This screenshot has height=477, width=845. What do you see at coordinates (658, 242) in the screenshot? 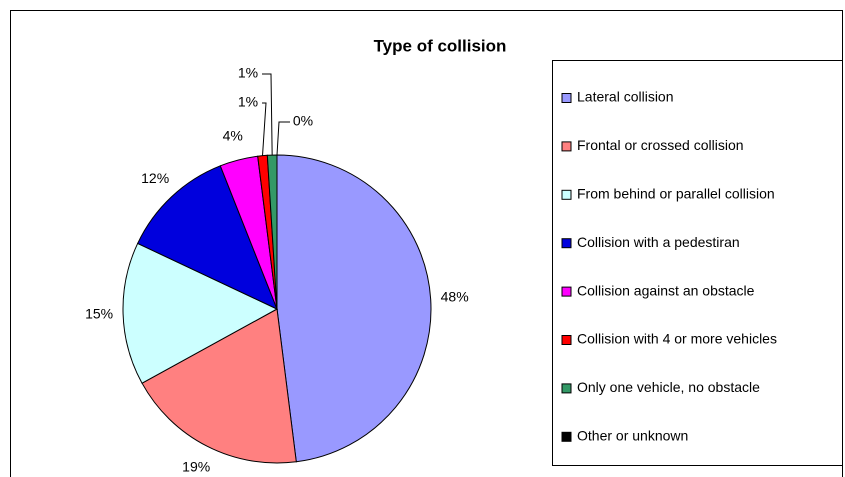
I see `legend-label: Collision with a pedestiran` at bounding box center [658, 242].